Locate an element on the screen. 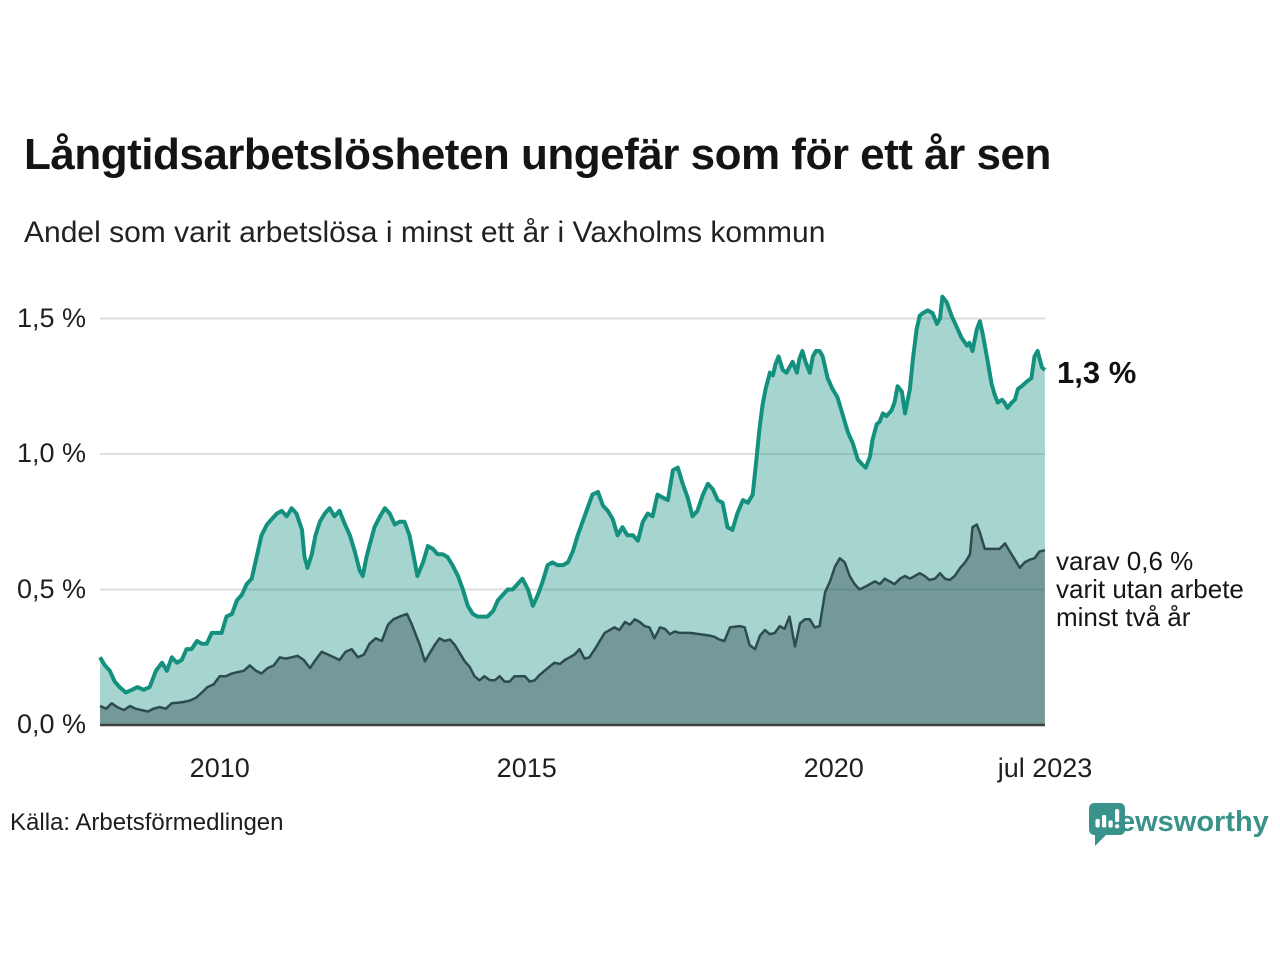 This screenshot has height=960, width=1280. y-tick-label: 1,0 % is located at coordinates (51, 453).